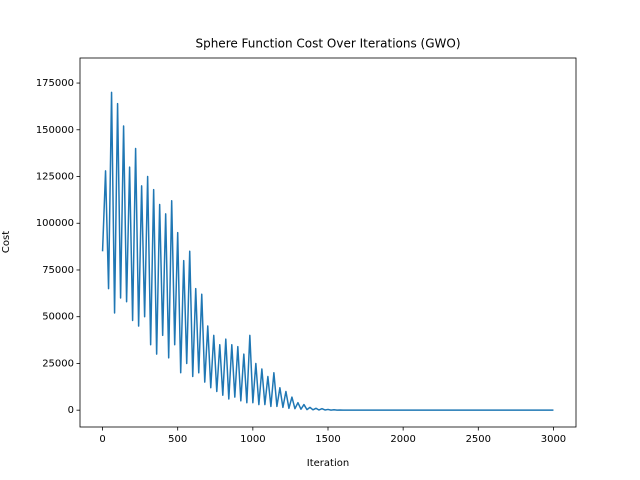 The width and height of the screenshot is (640, 480). I want to click on x-tick-label: 500, so click(177, 439).